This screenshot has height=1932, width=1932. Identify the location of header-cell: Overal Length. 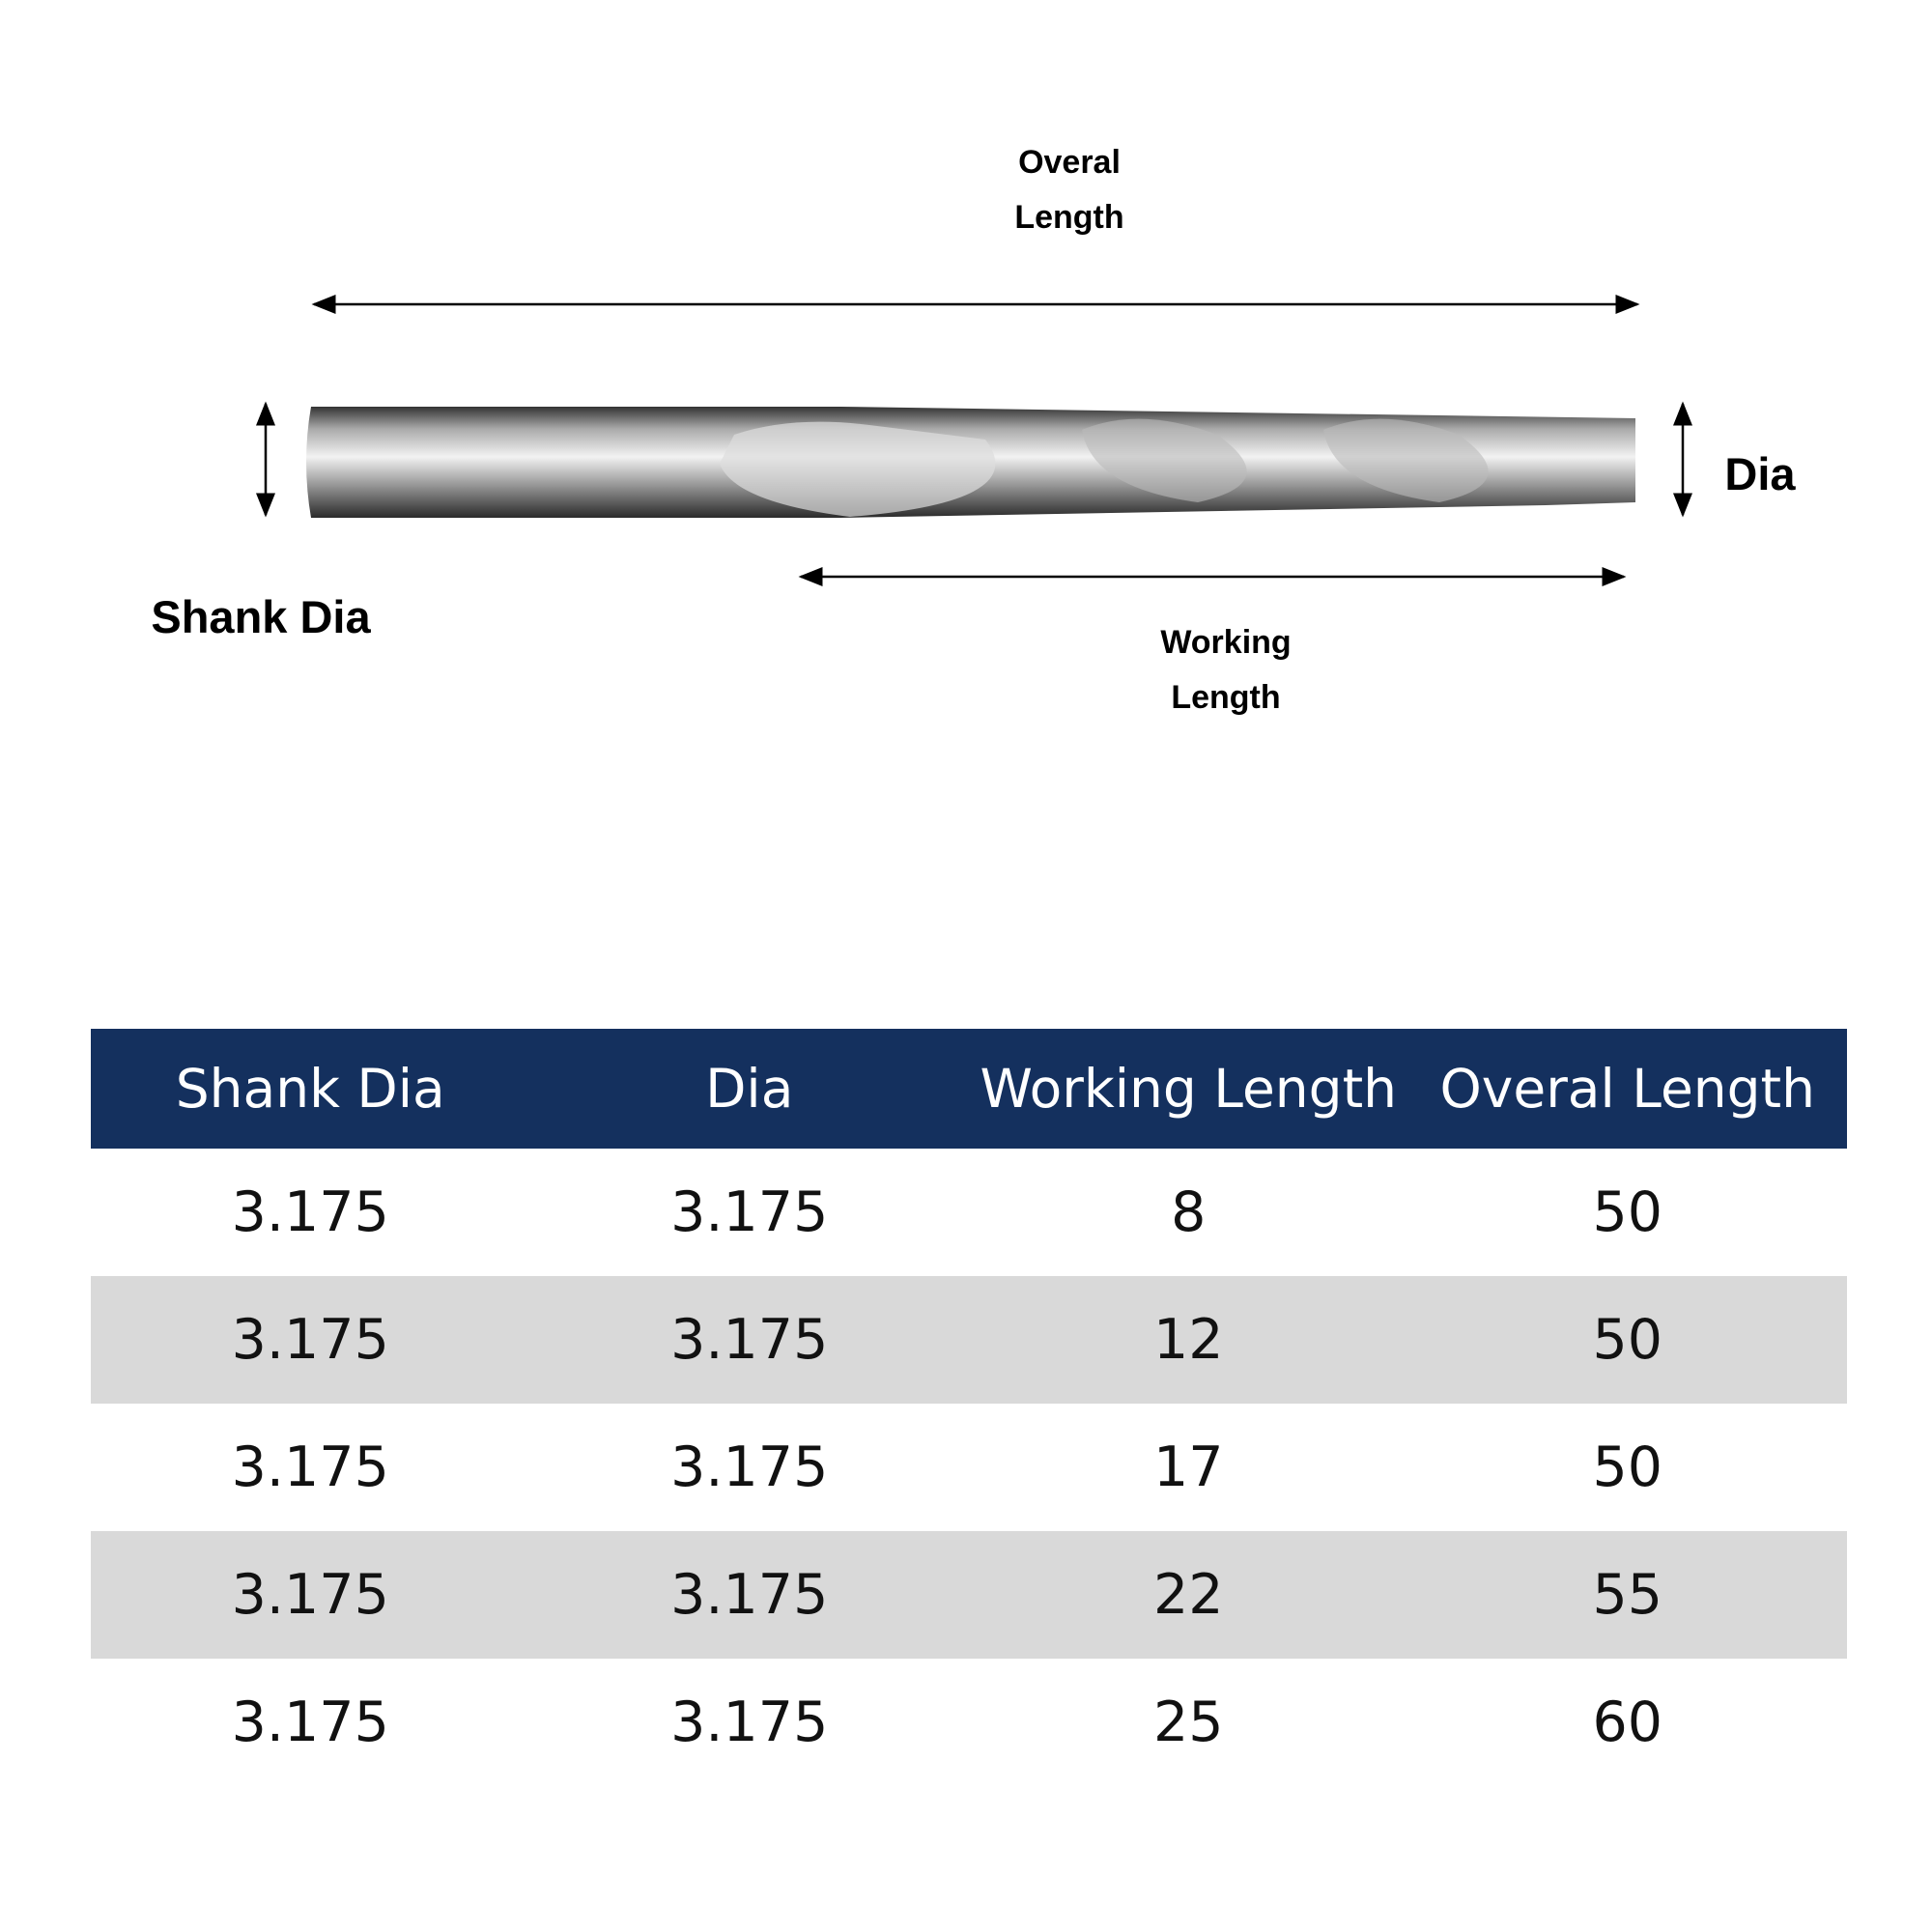
(1627, 1089).